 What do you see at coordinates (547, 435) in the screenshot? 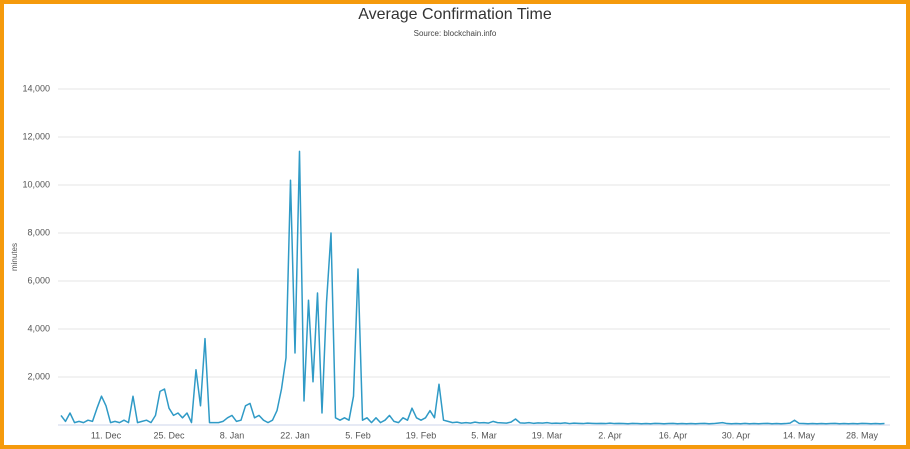
I see `x-tick-label: 19. Mar` at bounding box center [547, 435].